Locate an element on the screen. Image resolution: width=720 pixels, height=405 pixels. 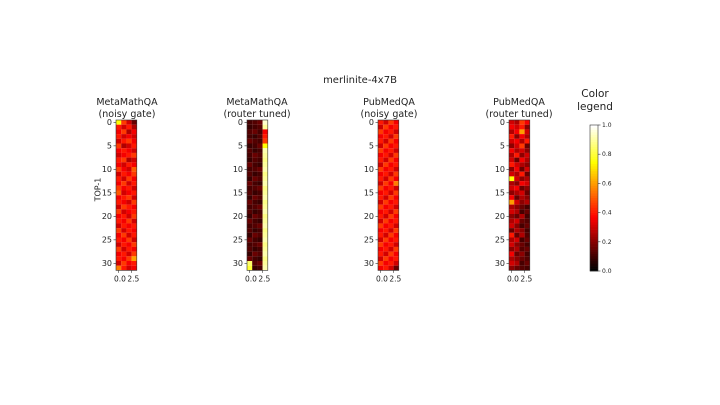
y-tick-label: 15 is located at coordinates (500, 193).